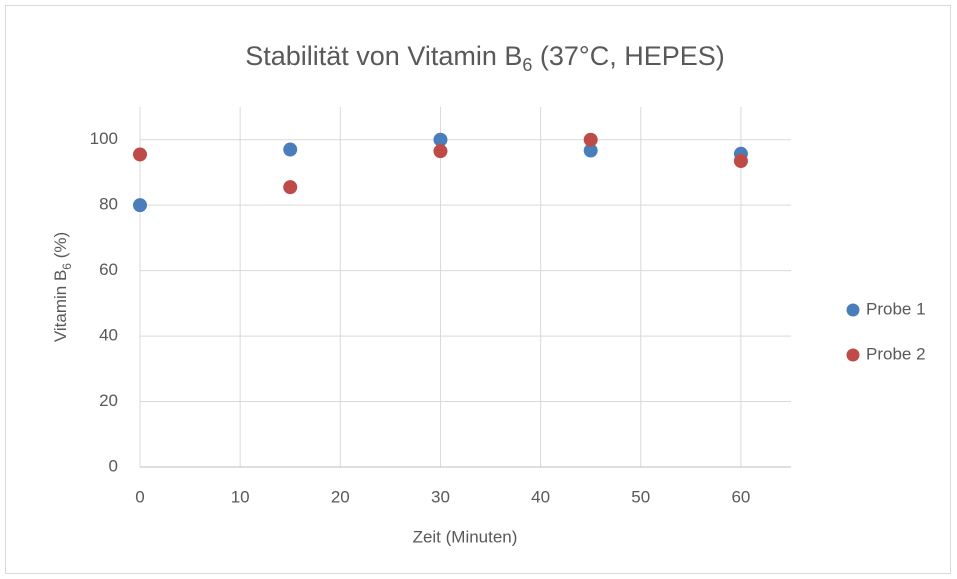 Image resolution: width=957 pixels, height=579 pixels. What do you see at coordinates (139, 496) in the screenshot?
I see `x-tick-label: 0` at bounding box center [139, 496].